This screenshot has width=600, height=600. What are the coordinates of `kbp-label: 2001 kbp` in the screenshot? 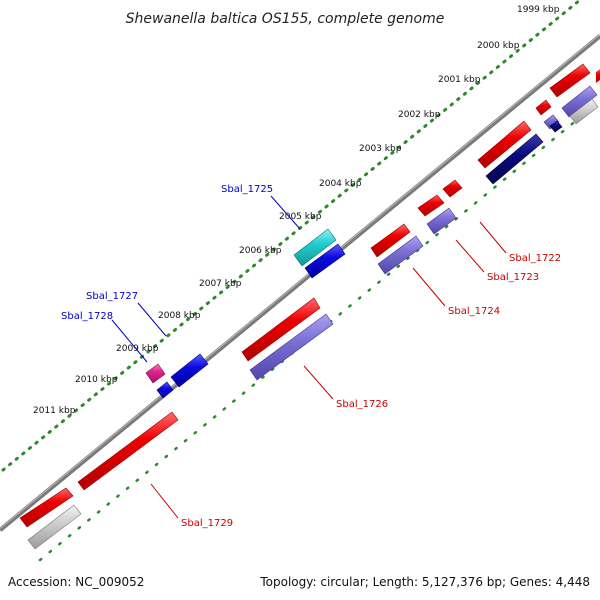 It's located at (459, 80).